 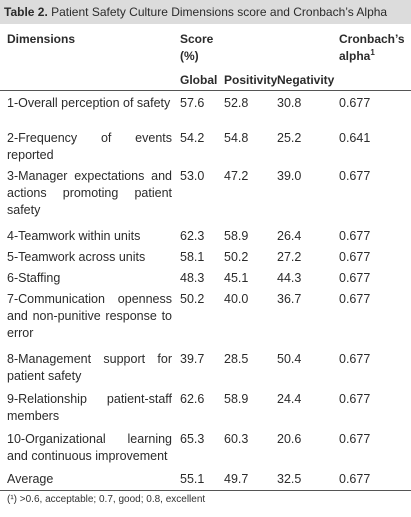 What do you see at coordinates (289, 138) in the screenshot?
I see `row-negativity: 25.2` at bounding box center [289, 138].